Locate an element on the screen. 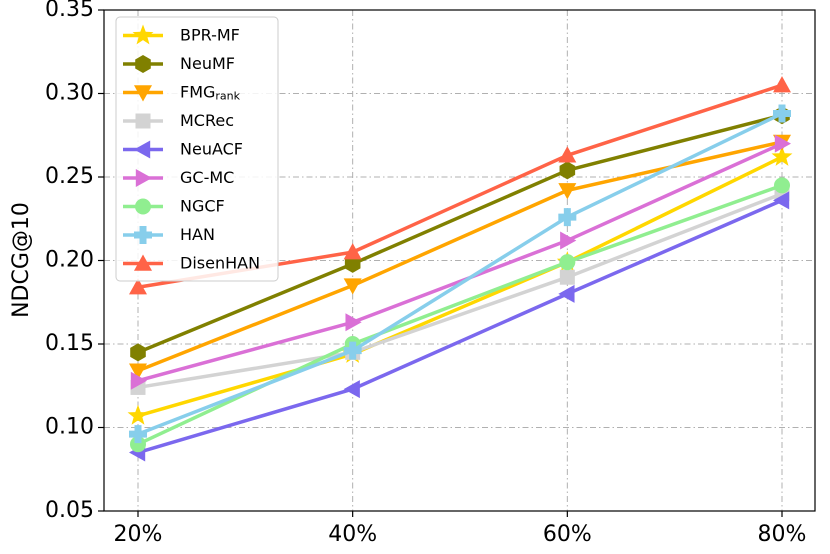  legend-entry: MCRec is located at coordinates (178, 120).